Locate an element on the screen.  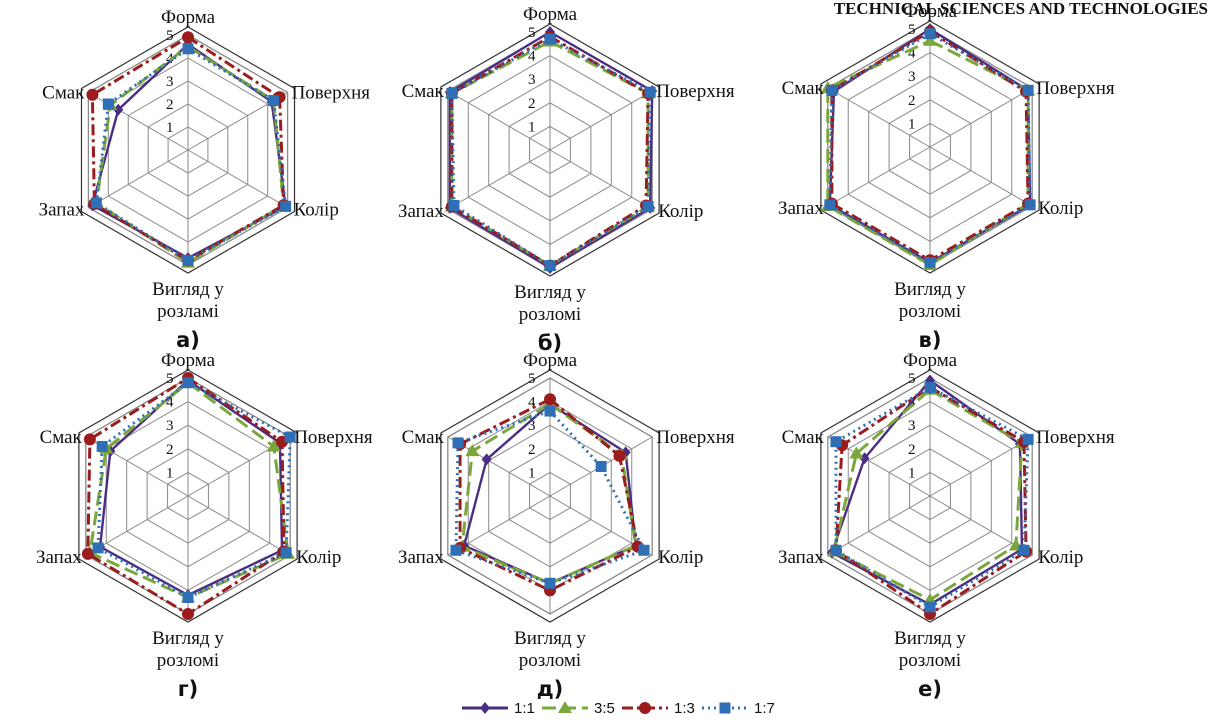
legend-item: 1:3 is located at coordinates (658, 708).